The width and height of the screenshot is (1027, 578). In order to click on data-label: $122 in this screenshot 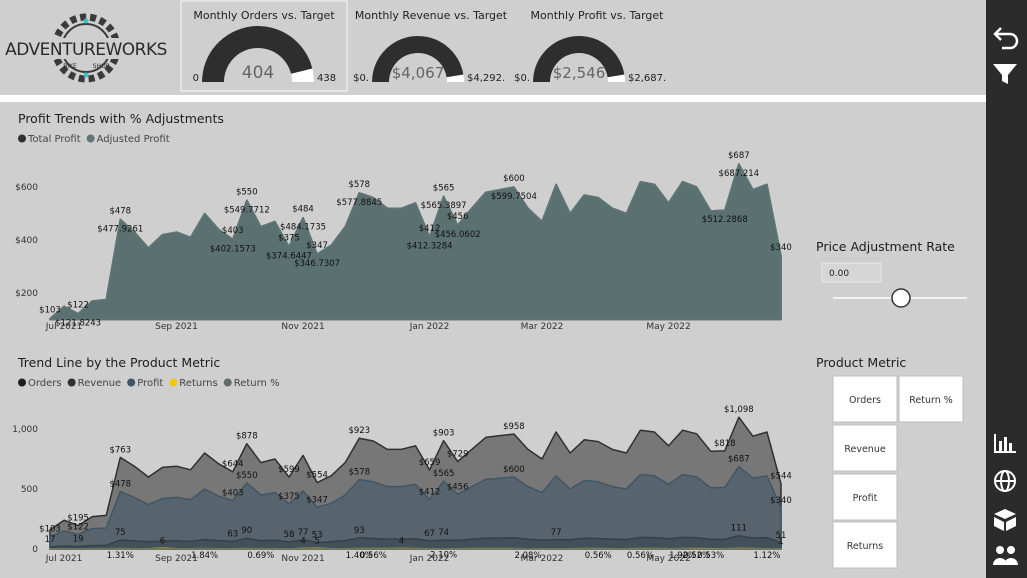, I will do `click(78, 306)`.